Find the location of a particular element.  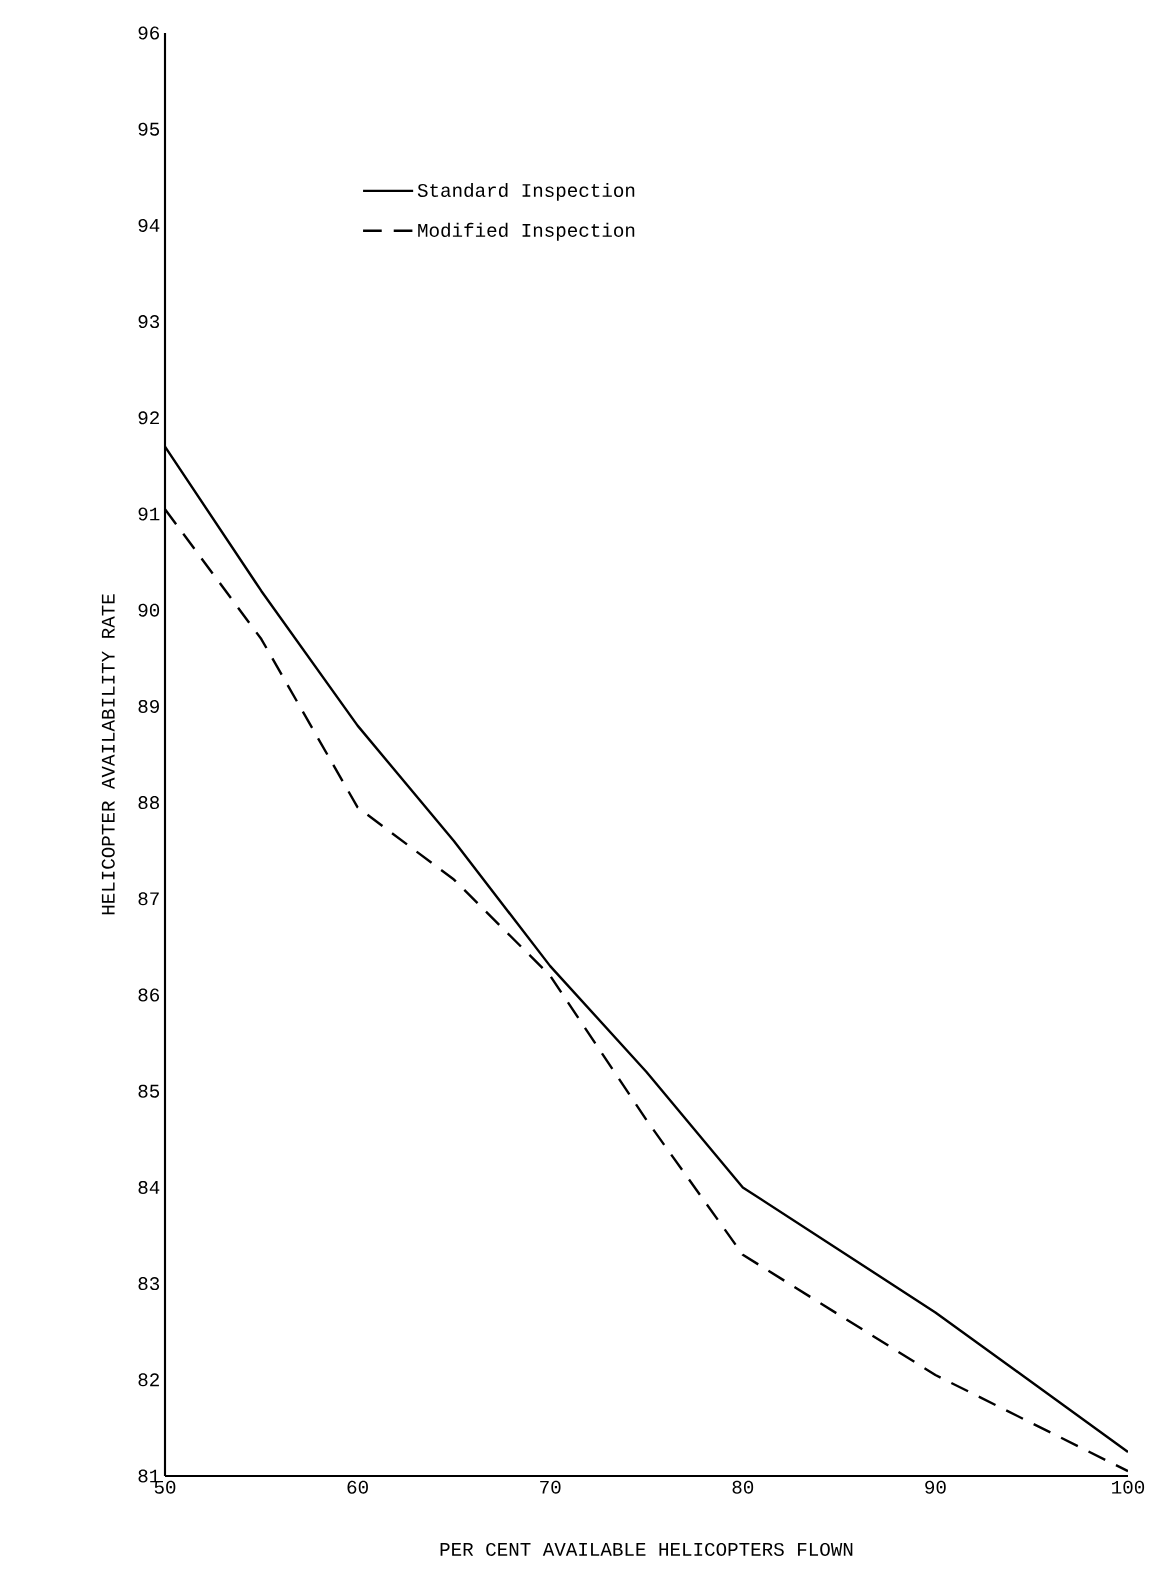

x-axis-title: PER CENT AVAILABLE HELICOPTERS FLOWN is located at coordinates (646, 1549).